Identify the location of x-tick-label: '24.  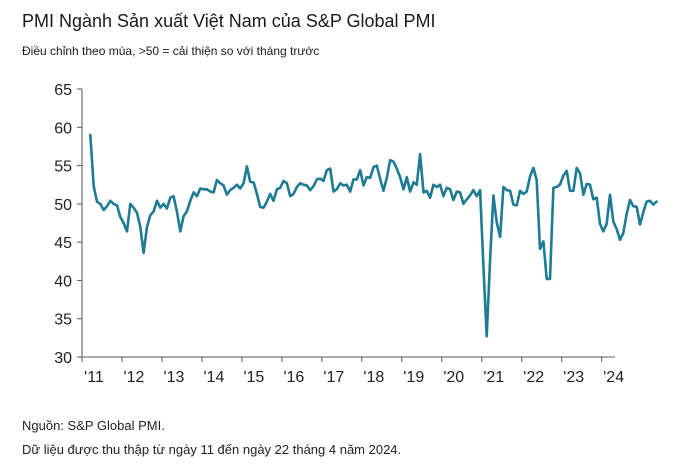
(613, 377).